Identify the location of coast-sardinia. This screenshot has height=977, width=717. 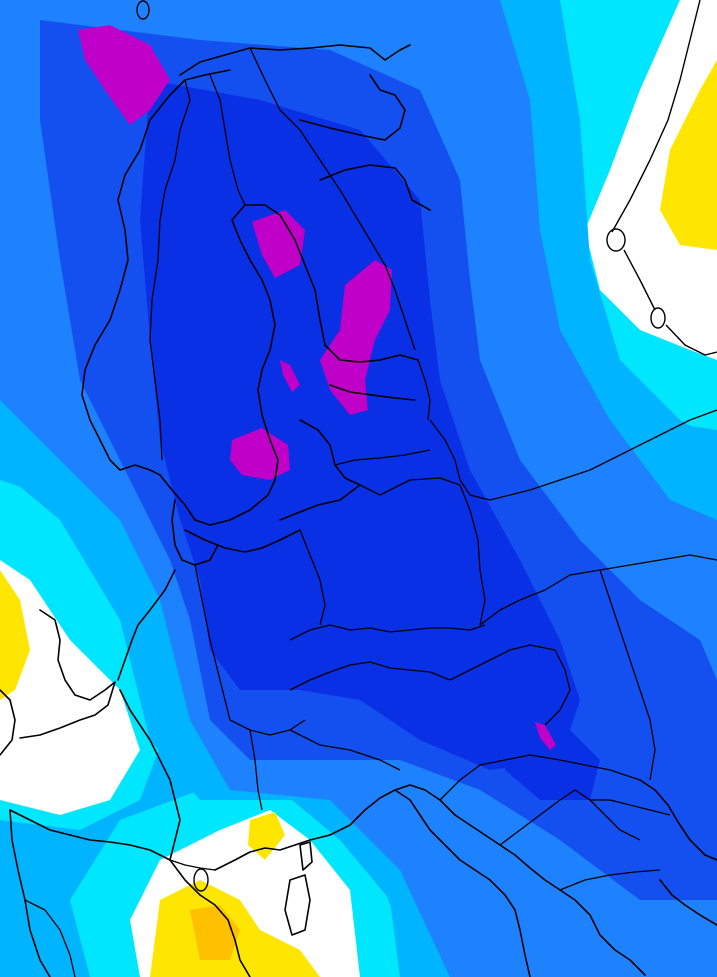
(297, 905).